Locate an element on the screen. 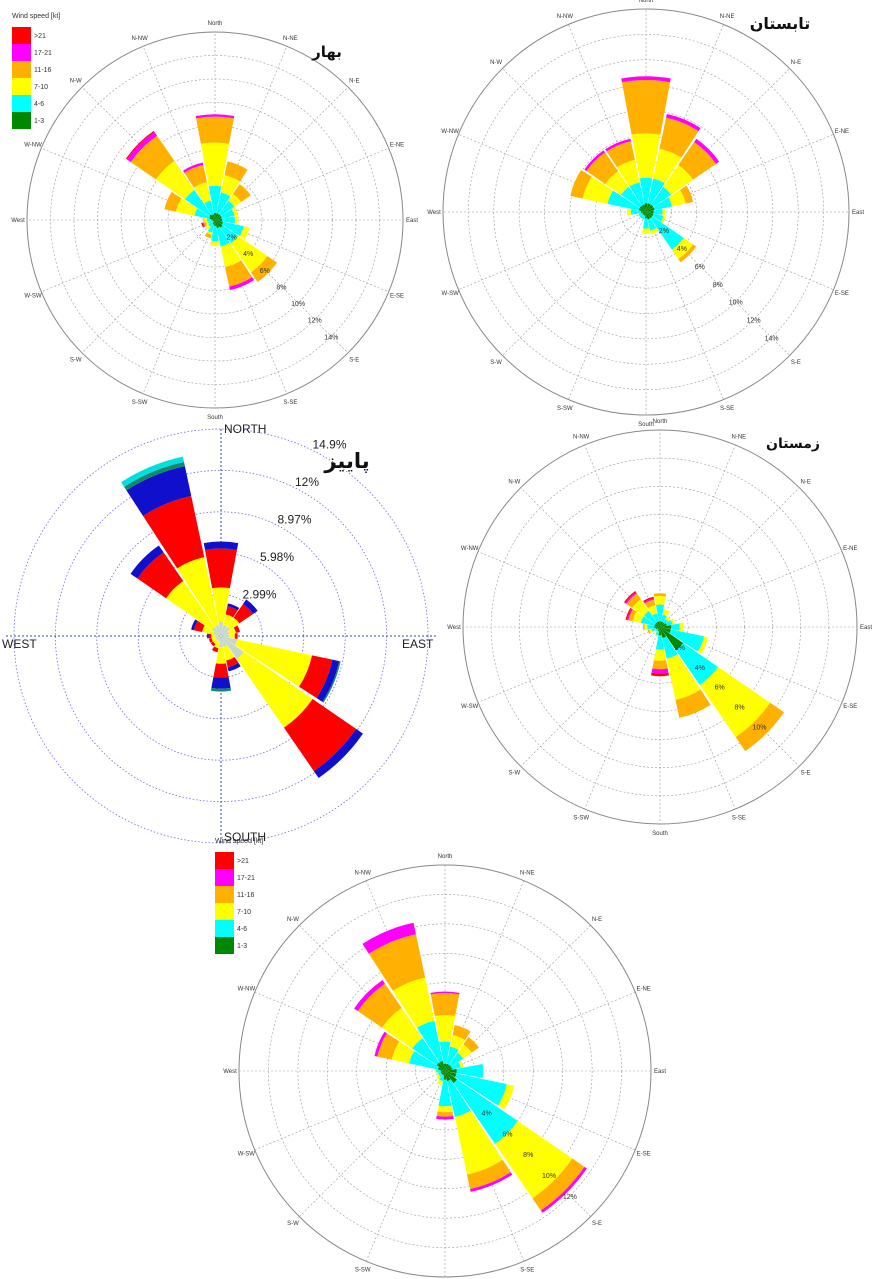  bar-S-SE-red is located at coordinates (232, 662).